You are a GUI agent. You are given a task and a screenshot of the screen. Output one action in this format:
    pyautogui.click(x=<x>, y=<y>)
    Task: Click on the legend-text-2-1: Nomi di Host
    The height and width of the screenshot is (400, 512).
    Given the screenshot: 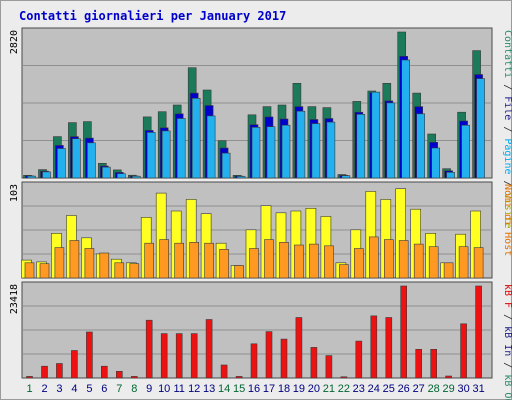 What is the action you would take?
    pyautogui.click(x=507, y=220)
    